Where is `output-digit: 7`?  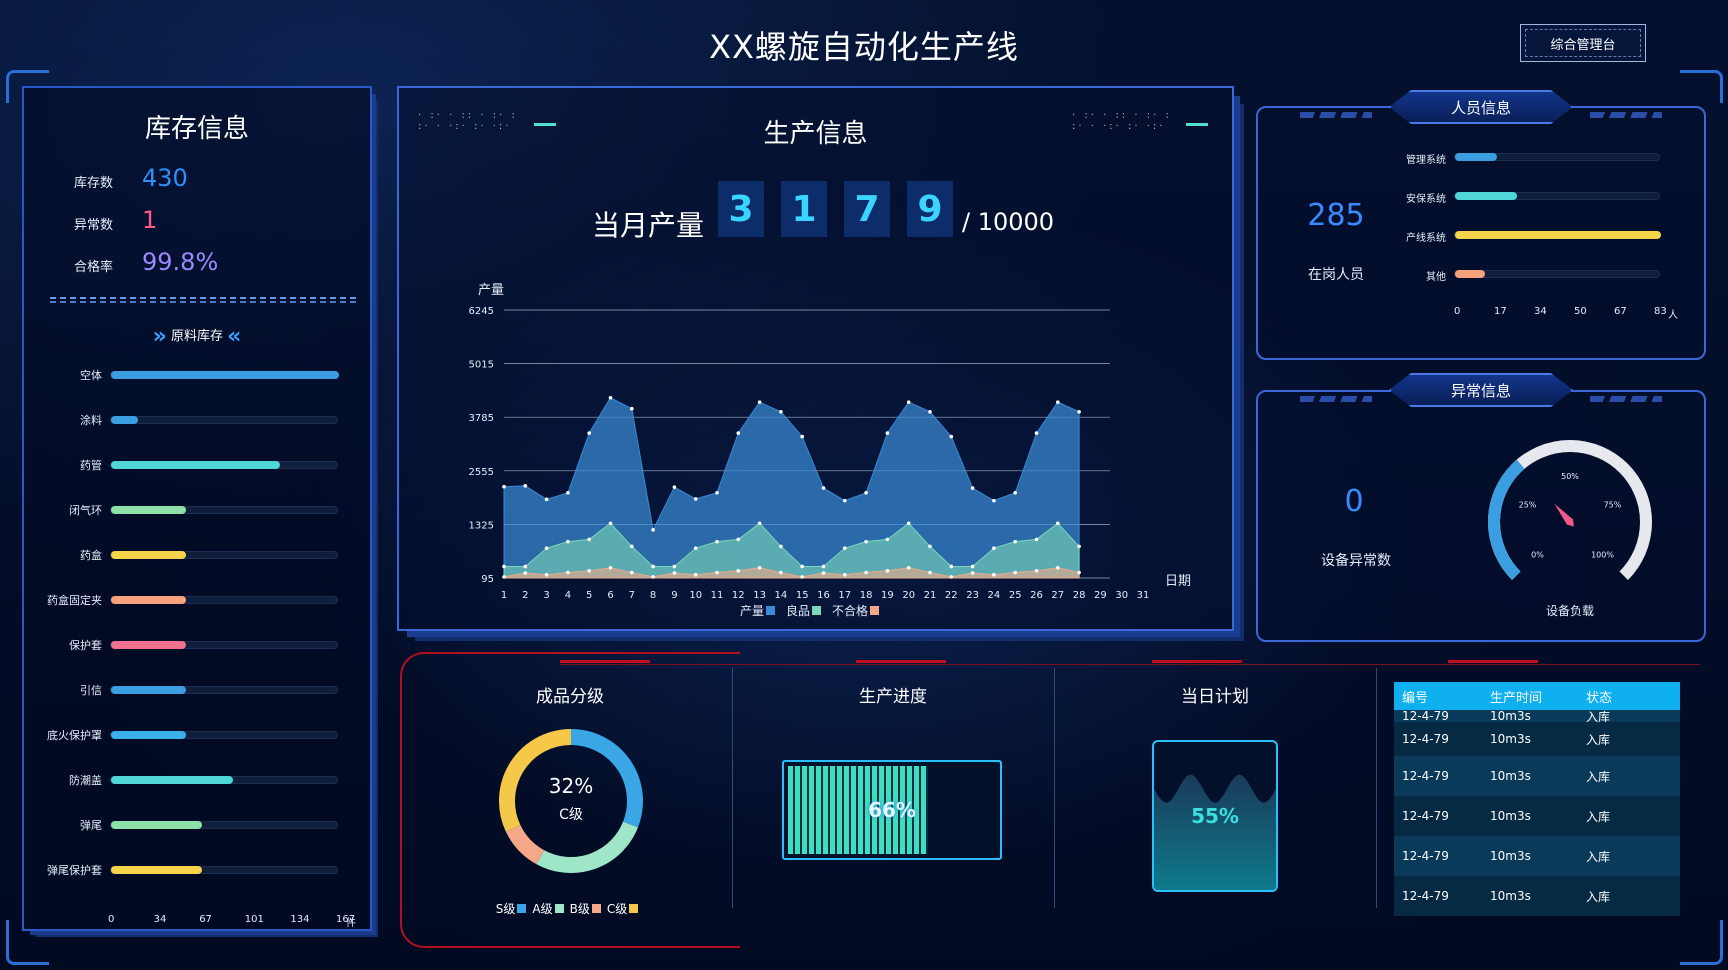
output-digit: 7 is located at coordinates (867, 209).